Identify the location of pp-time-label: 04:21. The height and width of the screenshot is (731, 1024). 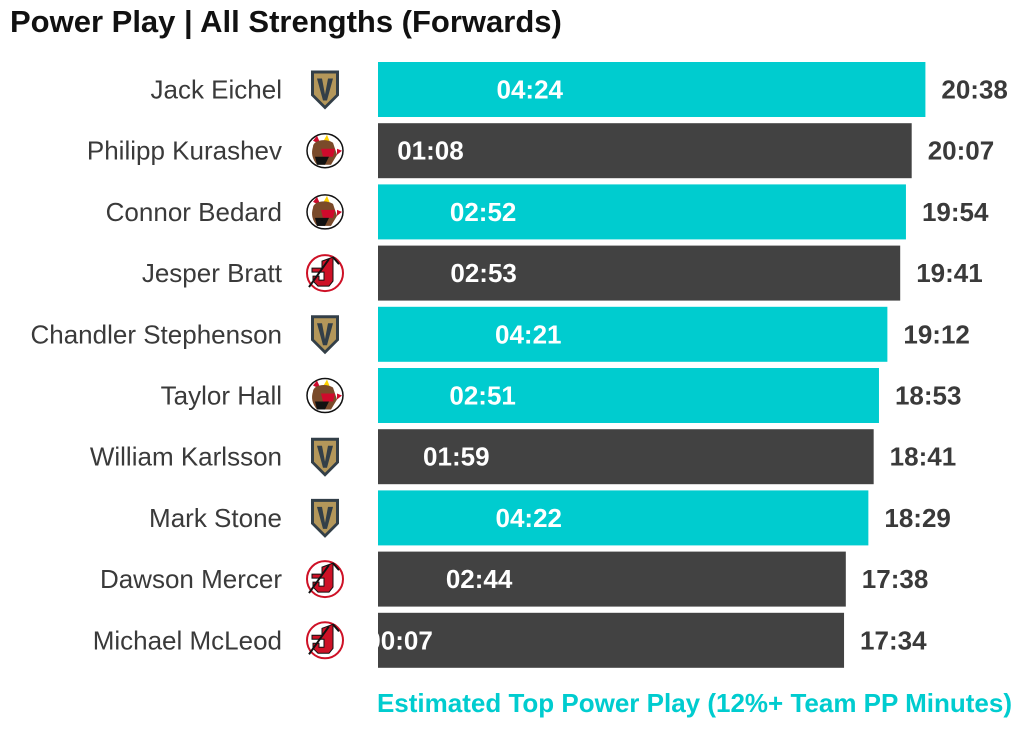
(528, 334).